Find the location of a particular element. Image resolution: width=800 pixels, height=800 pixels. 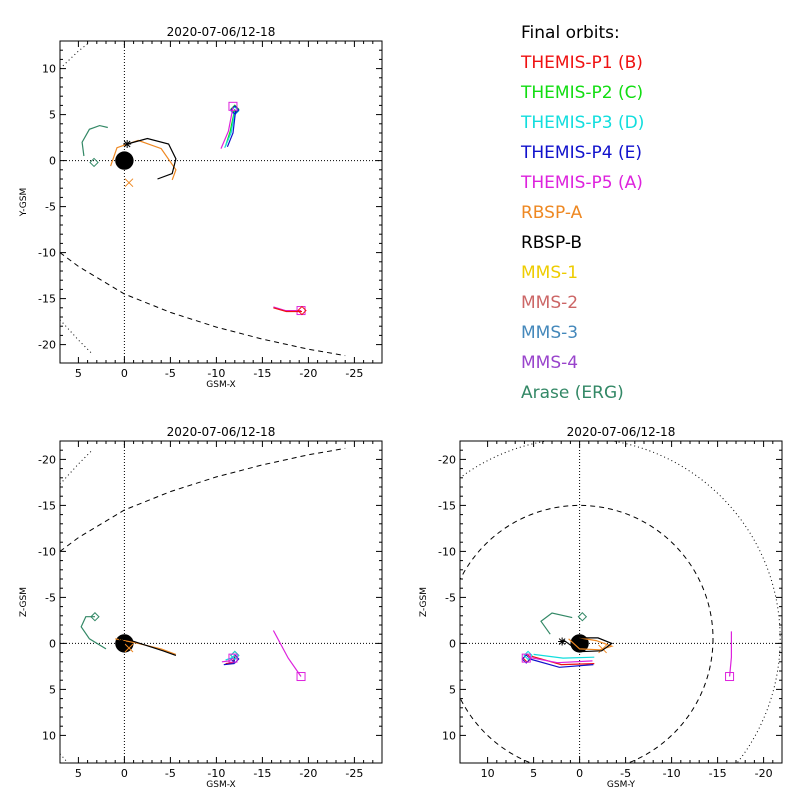

earth-marker is located at coordinates (124, 160).